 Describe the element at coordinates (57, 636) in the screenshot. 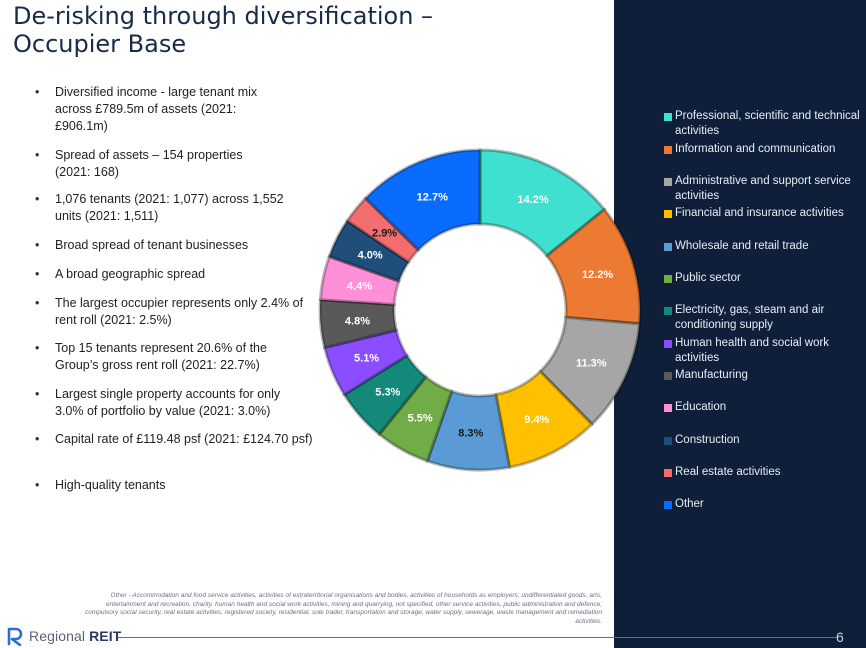

I see `logo-text-regular: Regional` at that location.